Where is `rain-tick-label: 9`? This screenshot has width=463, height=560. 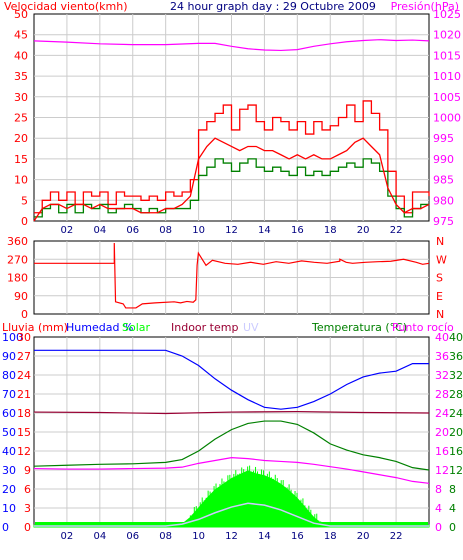
rain-tick-label: 9 is located at coordinates (27, 470).